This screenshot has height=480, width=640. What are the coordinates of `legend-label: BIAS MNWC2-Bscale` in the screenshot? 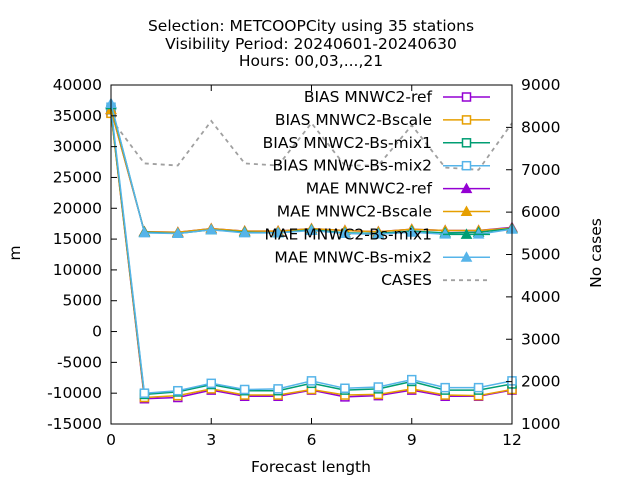 It's located at (353, 120).